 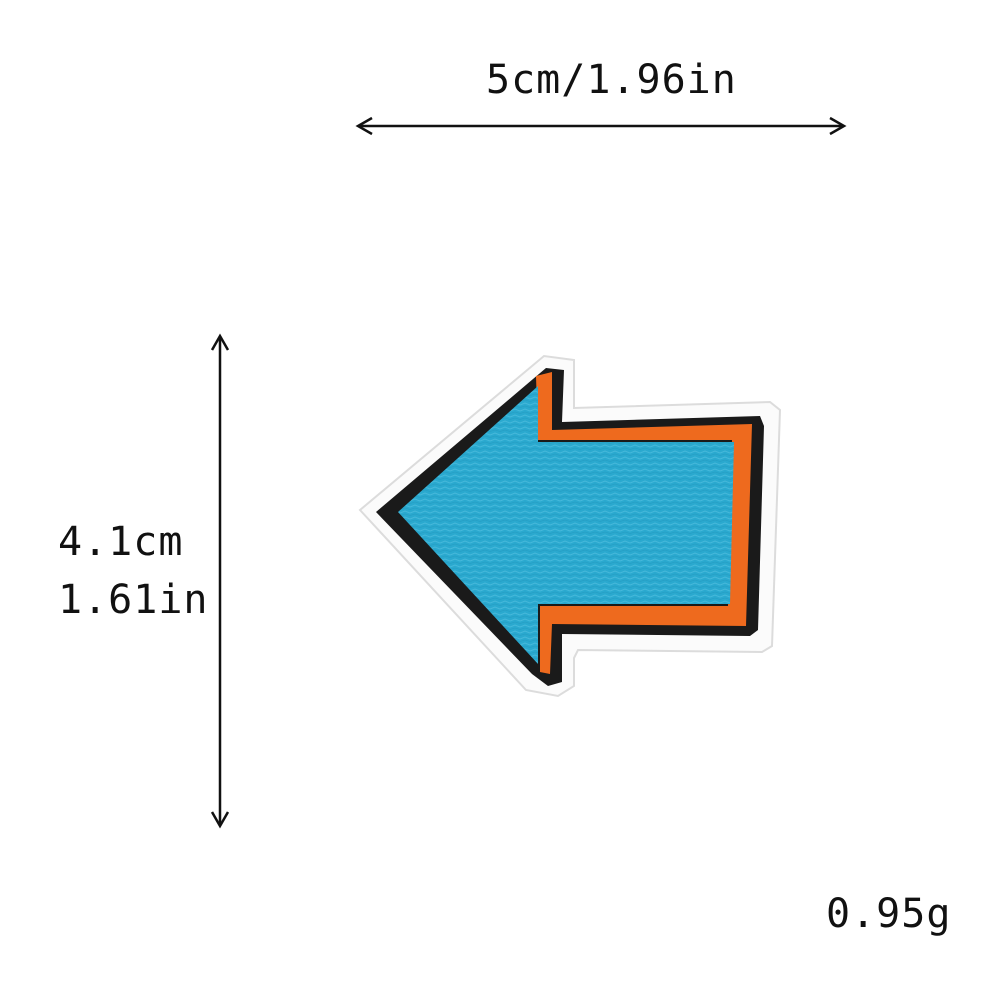 What do you see at coordinates (889, 914) in the screenshot?
I see `weight-label: 0.95g` at bounding box center [889, 914].